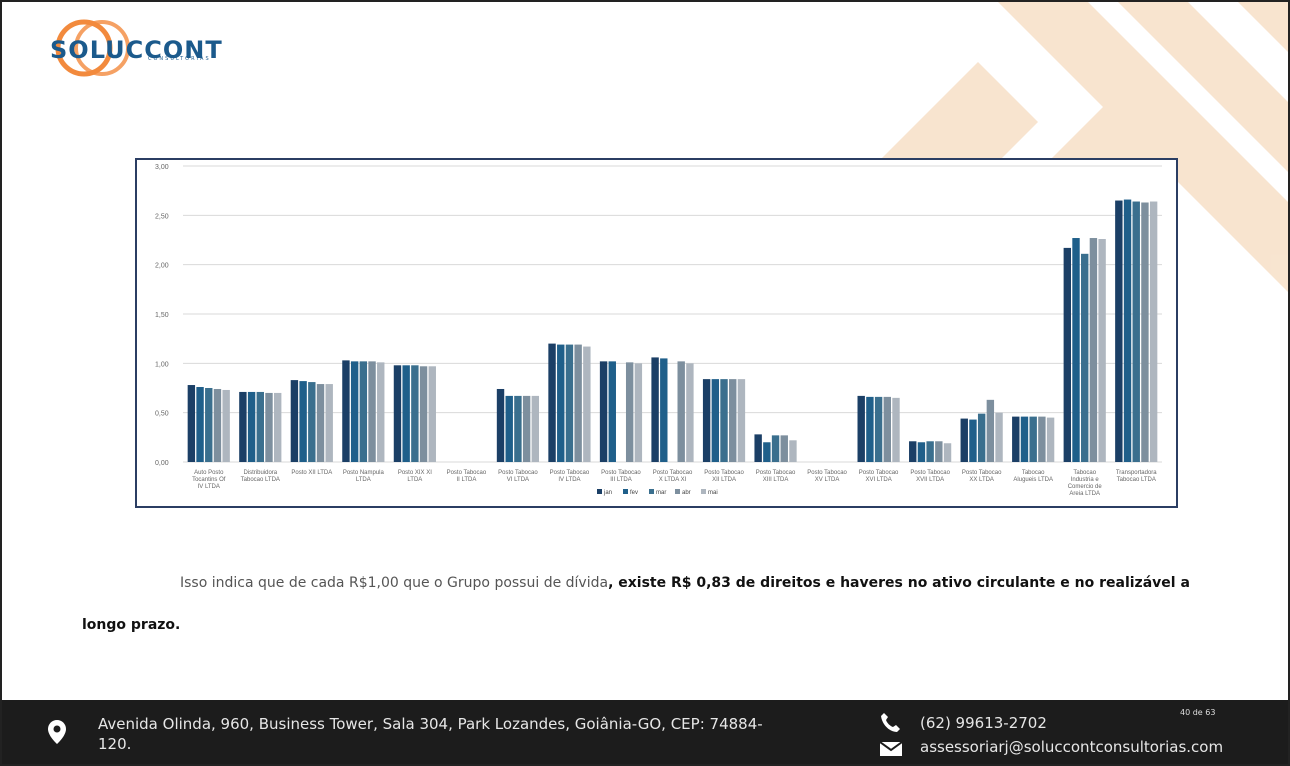 The width and height of the screenshot is (1290, 766). I want to click on y-tick-label: 0,50, so click(162, 414).